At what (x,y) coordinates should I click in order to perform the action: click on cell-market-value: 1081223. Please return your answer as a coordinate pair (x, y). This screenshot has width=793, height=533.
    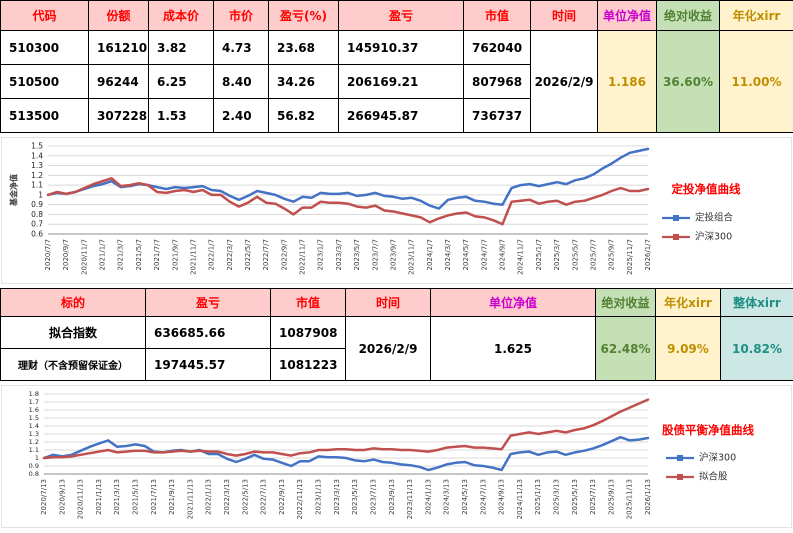
    Looking at the image, I should click on (308, 364).